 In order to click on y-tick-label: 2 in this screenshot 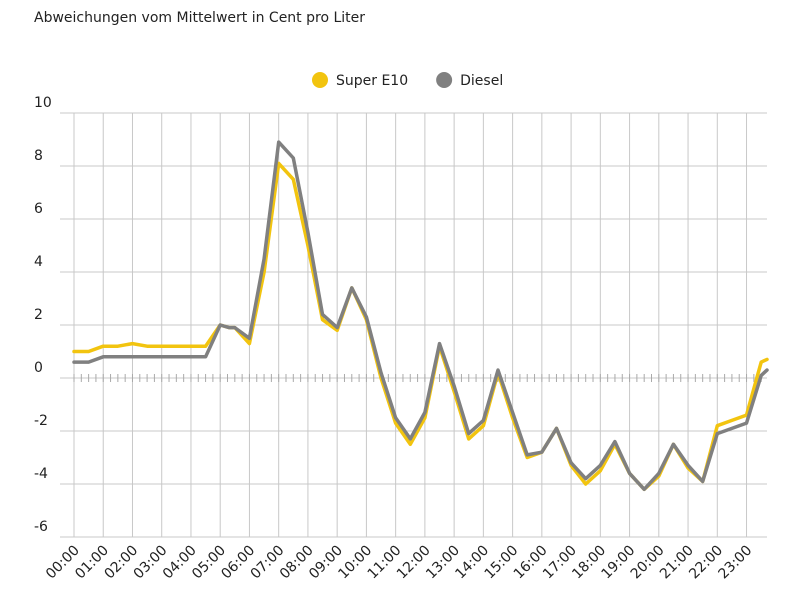, I will do `click(38, 315)`.